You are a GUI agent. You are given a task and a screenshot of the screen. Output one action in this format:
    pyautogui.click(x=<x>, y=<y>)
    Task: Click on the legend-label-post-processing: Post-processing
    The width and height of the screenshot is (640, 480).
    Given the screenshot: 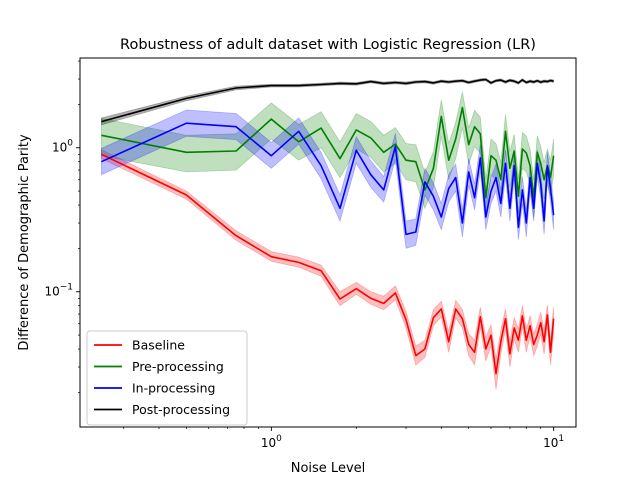 What is the action you would take?
    pyautogui.click(x=181, y=409)
    